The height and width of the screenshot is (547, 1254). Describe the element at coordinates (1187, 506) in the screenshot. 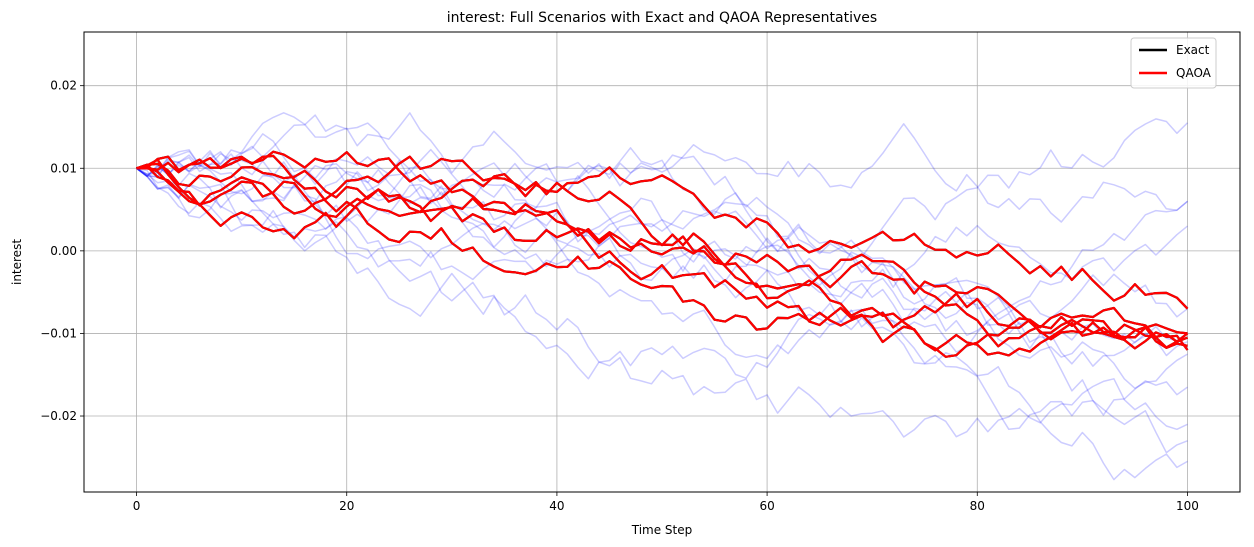

I see `x-tick-label: 100` at that location.